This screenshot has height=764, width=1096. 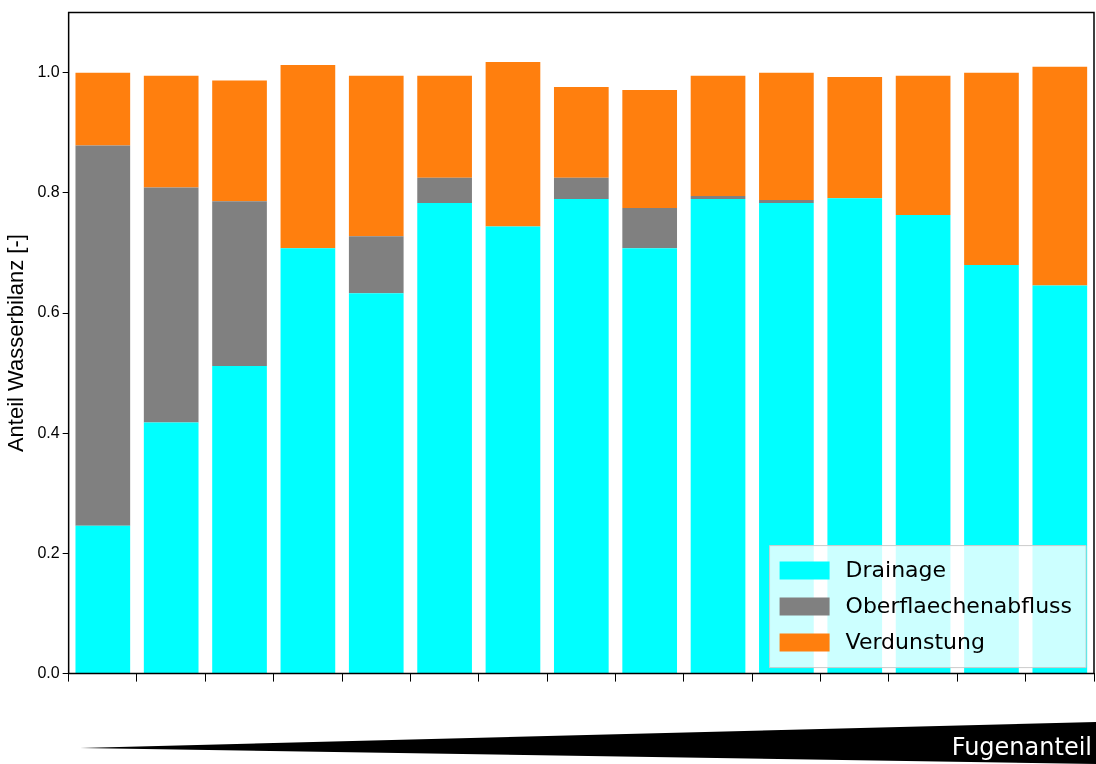 I want to click on legend-label: Verdunstung, so click(x=915, y=642).